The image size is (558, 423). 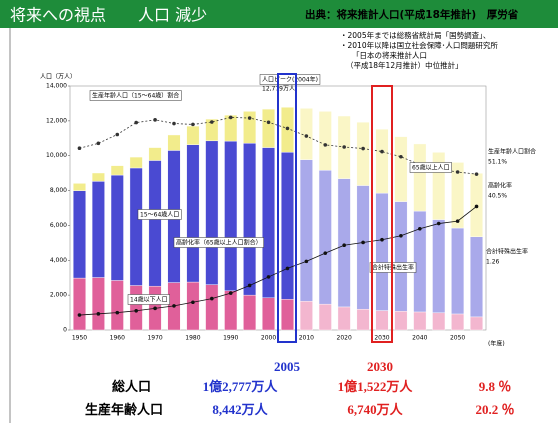 What do you see at coordinates (412, 14) in the screenshot?
I see `source: 出典：将来推計人口(平成18年推計) 厚労省` at bounding box center [412, 14].